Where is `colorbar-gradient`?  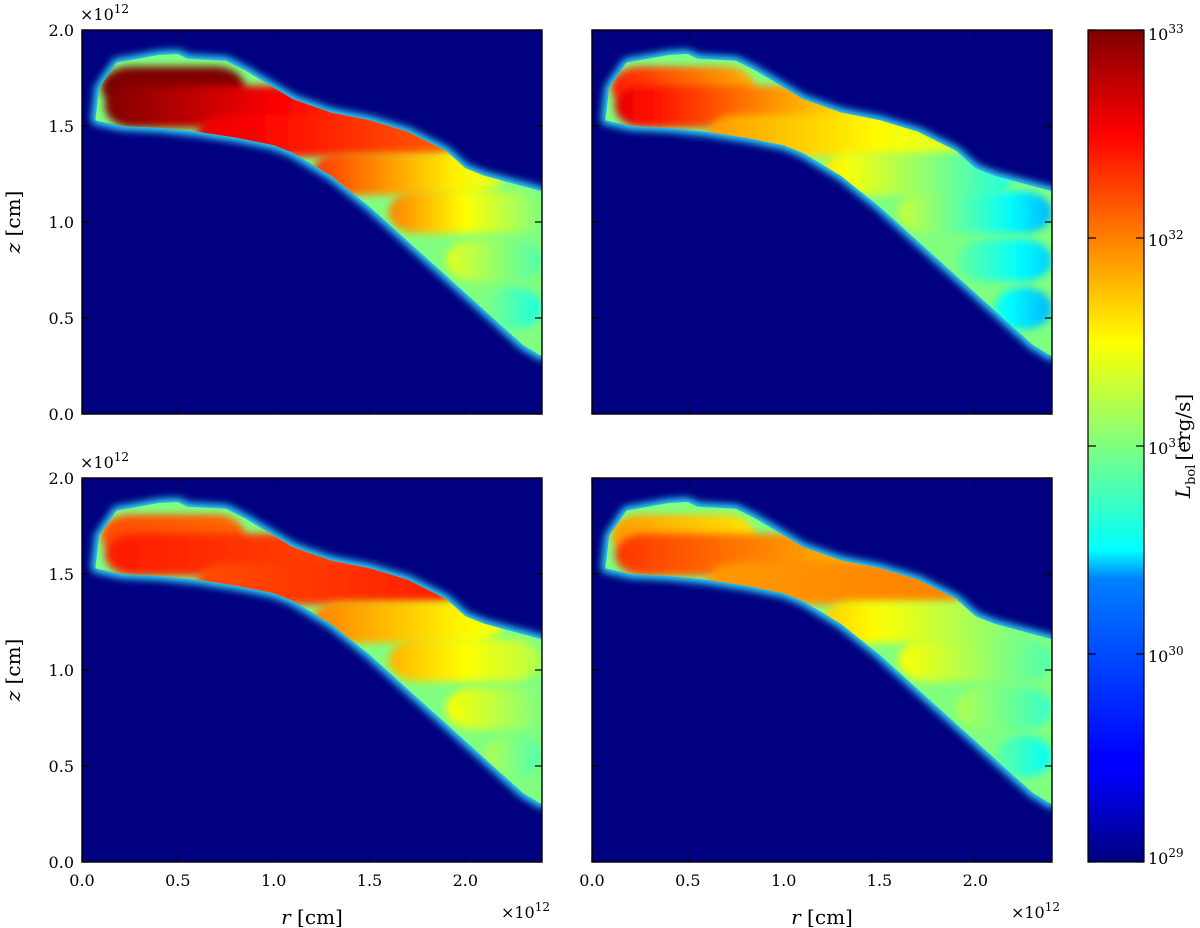 colorbar-gradient is located at coordinates (1116, 446).